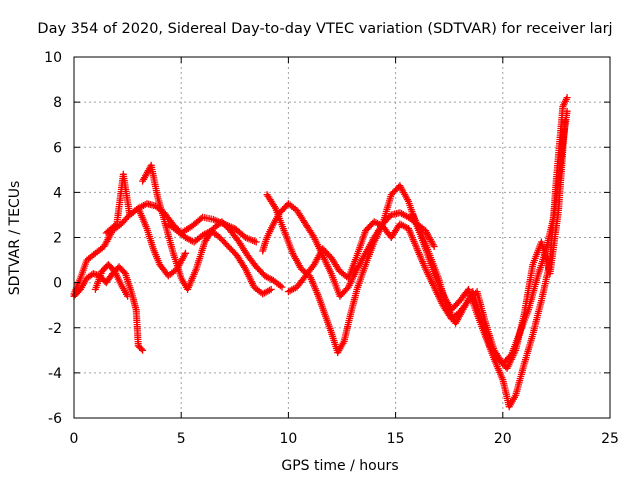  What do you see at coordinates (57, 148) in the screenshot?
I see `y-tick-label: 6` at bounding box center [57, 148].